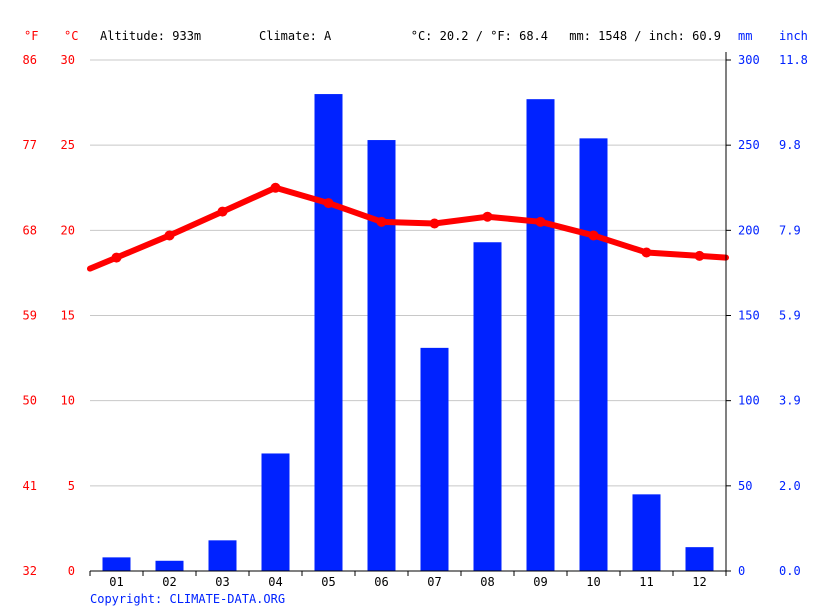 This screenshot has height=611, width=815. Describe the element at coordinates (793, 36) in the screenshot. I see `unit-inch-label: inch` at that location.